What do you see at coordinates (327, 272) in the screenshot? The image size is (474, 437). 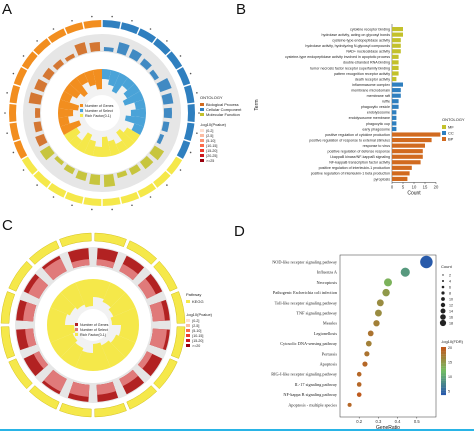 I see `category-label: Influenza A` at bounding box center [327, 272].